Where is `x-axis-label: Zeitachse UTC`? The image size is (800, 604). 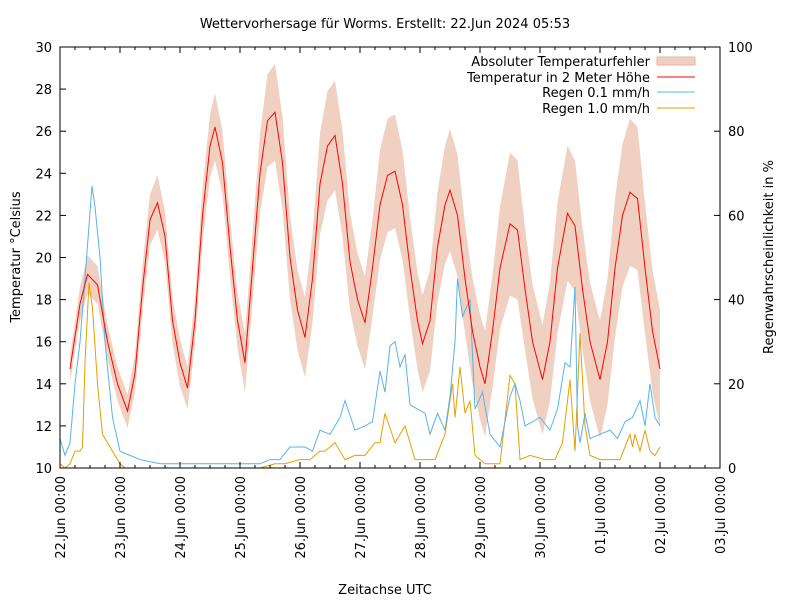
x-axis-label: Zeitachse UTC is located at coordinates (385, 590).